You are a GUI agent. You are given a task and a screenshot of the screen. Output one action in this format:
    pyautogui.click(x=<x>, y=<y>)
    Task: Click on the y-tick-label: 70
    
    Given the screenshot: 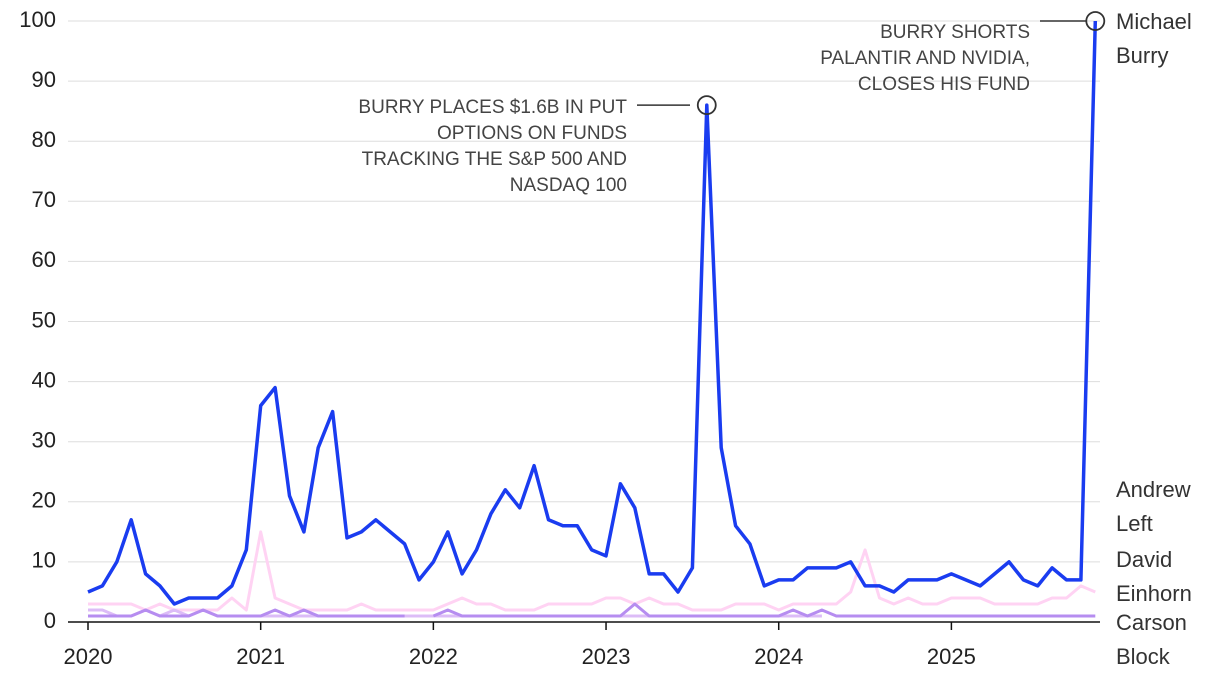 What is the action you would take?
    pyautogui.click(x=44, y=199)
    